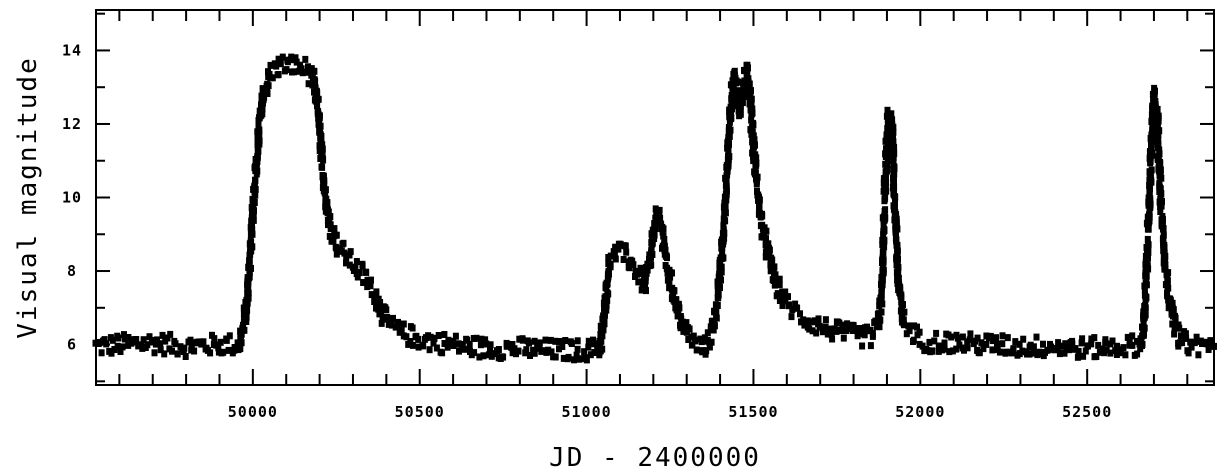 This screenshot has width=1217, height=473. Describe the element at coordinates (587, 412) in the screenshot. I see `x-tick-label: 51000` at that location.